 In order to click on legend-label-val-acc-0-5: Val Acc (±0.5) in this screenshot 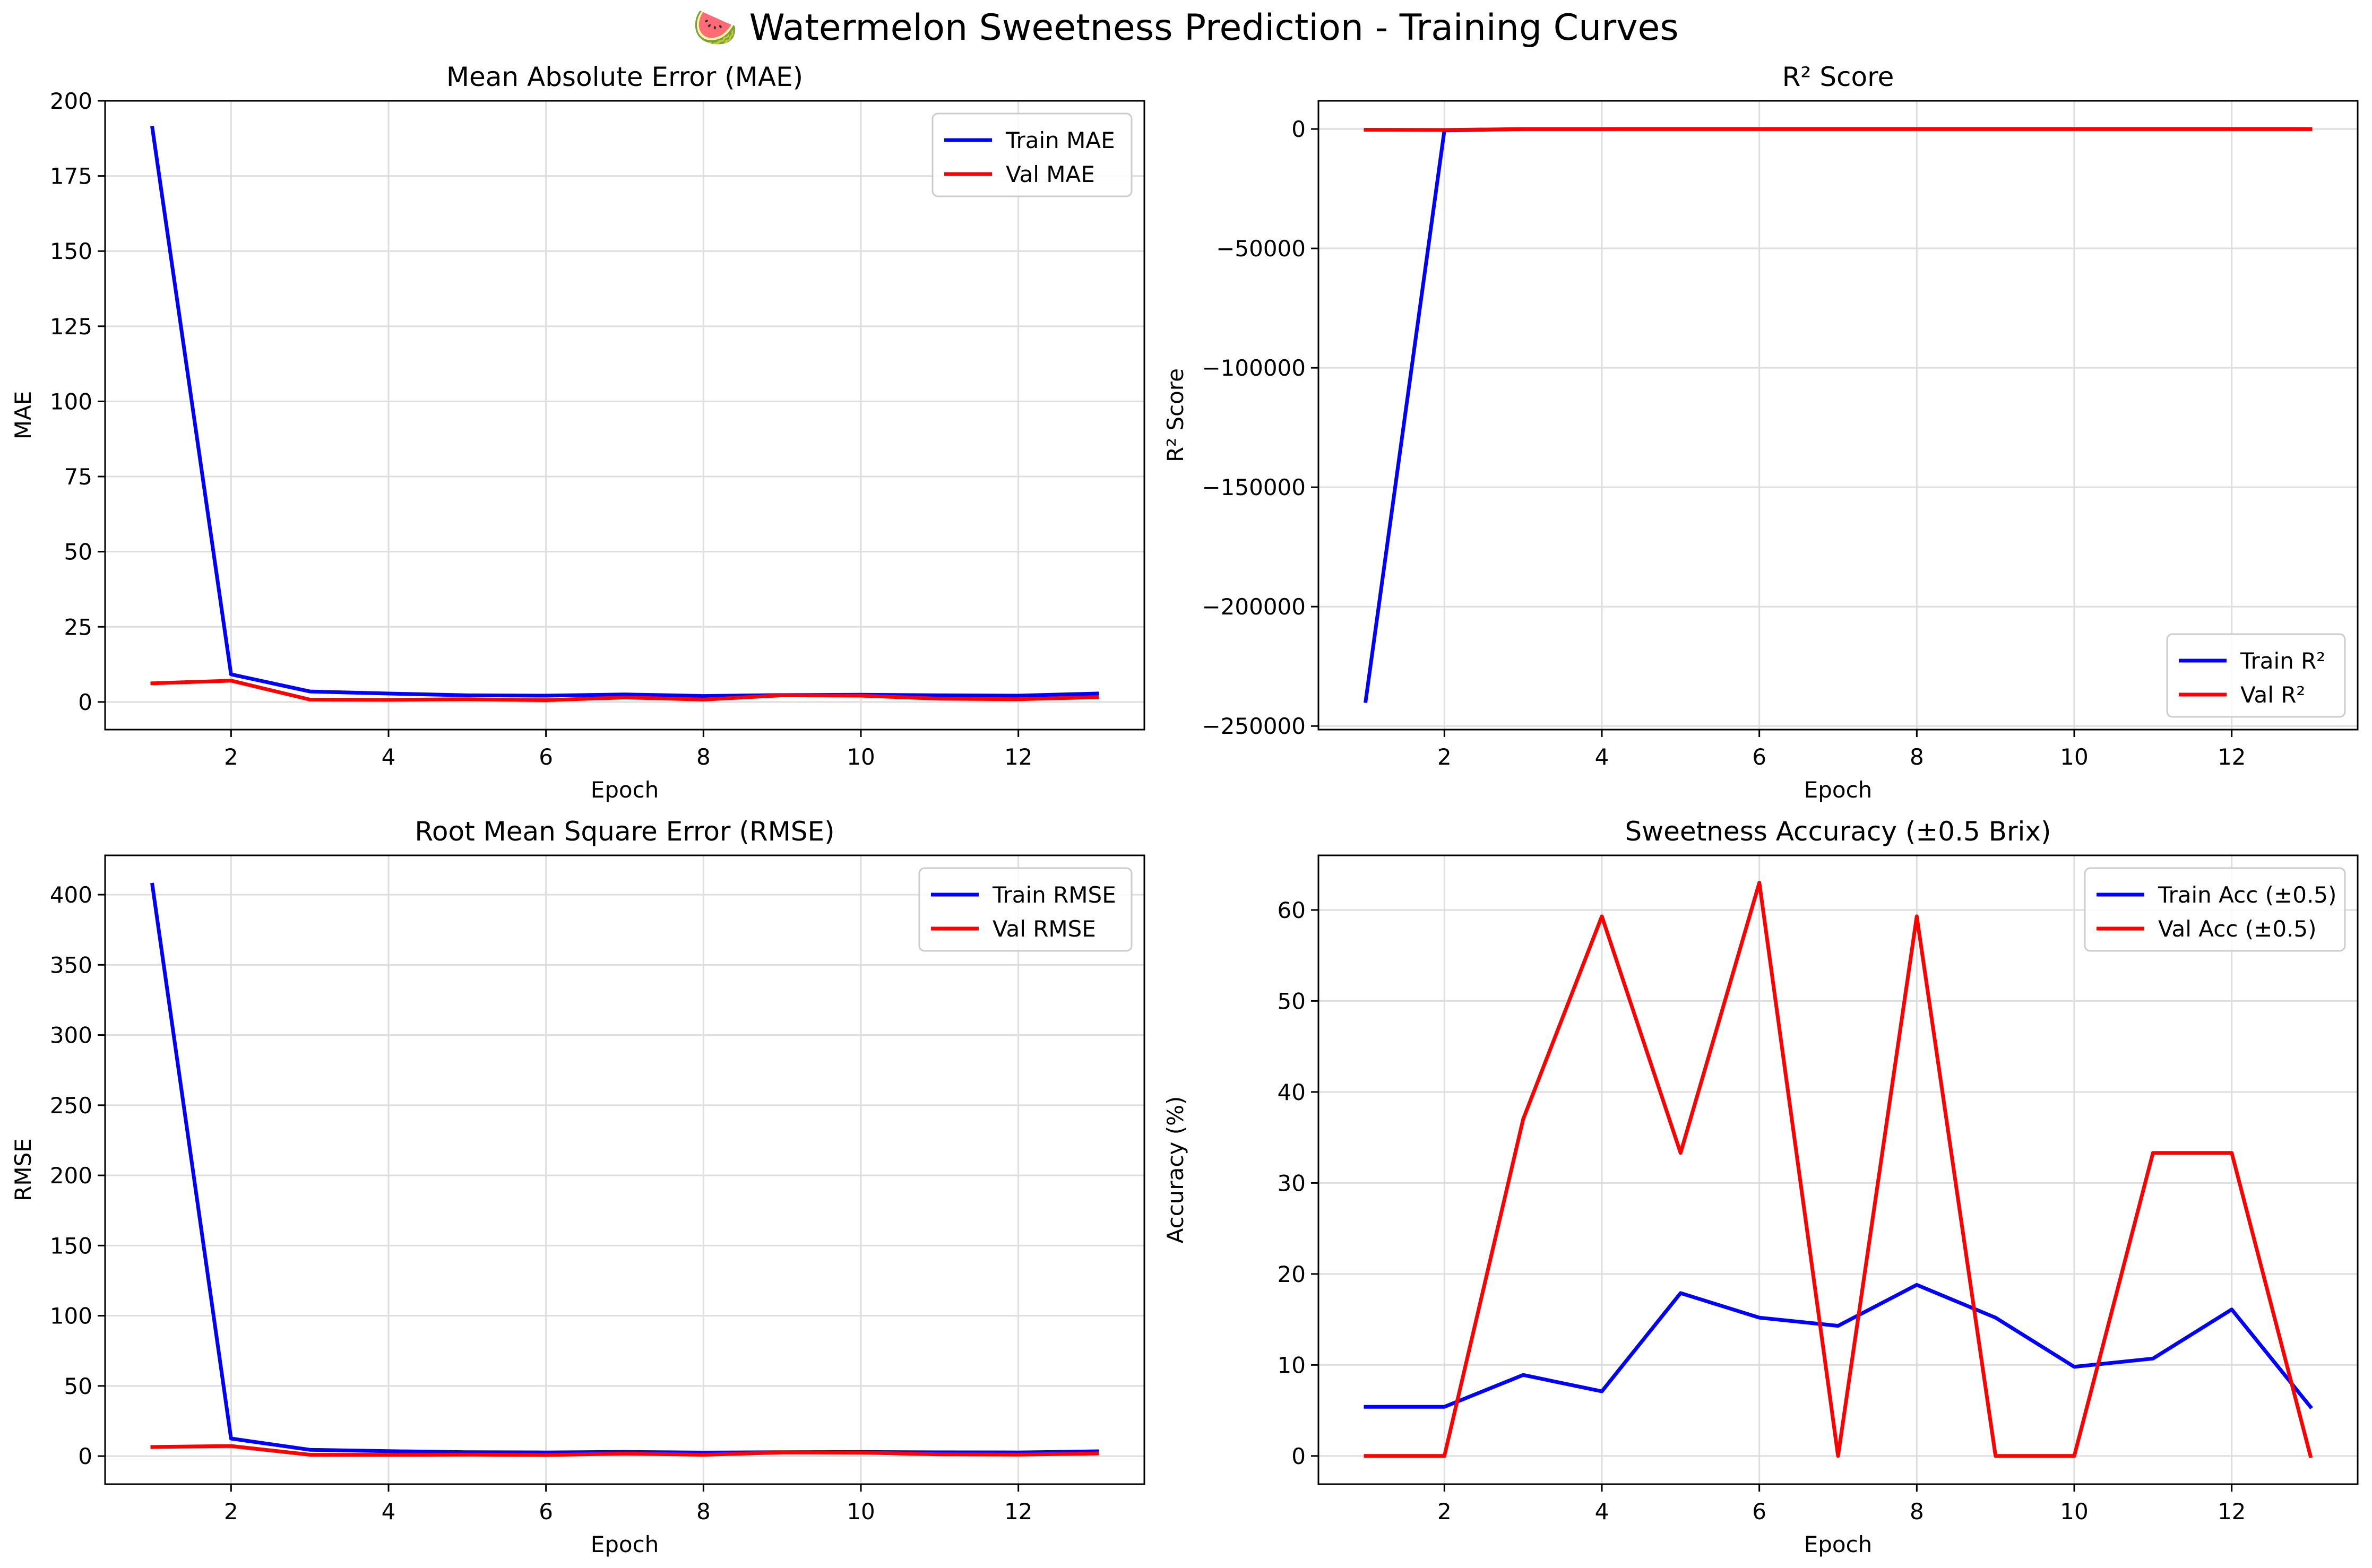, I will do `click(2237, 929)`.